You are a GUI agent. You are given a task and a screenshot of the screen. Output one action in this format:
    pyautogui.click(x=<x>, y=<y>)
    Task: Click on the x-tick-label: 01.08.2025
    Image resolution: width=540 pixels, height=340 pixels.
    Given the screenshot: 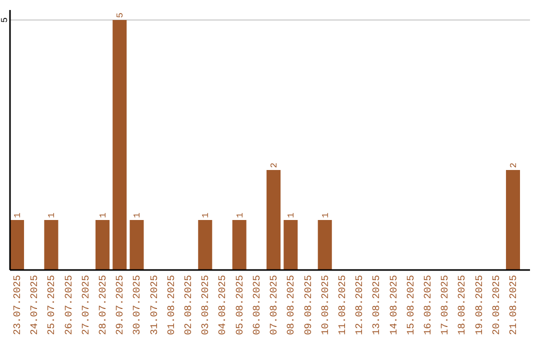 What is the action you would take?
    pyautogui.click(x=172, y=305)
    